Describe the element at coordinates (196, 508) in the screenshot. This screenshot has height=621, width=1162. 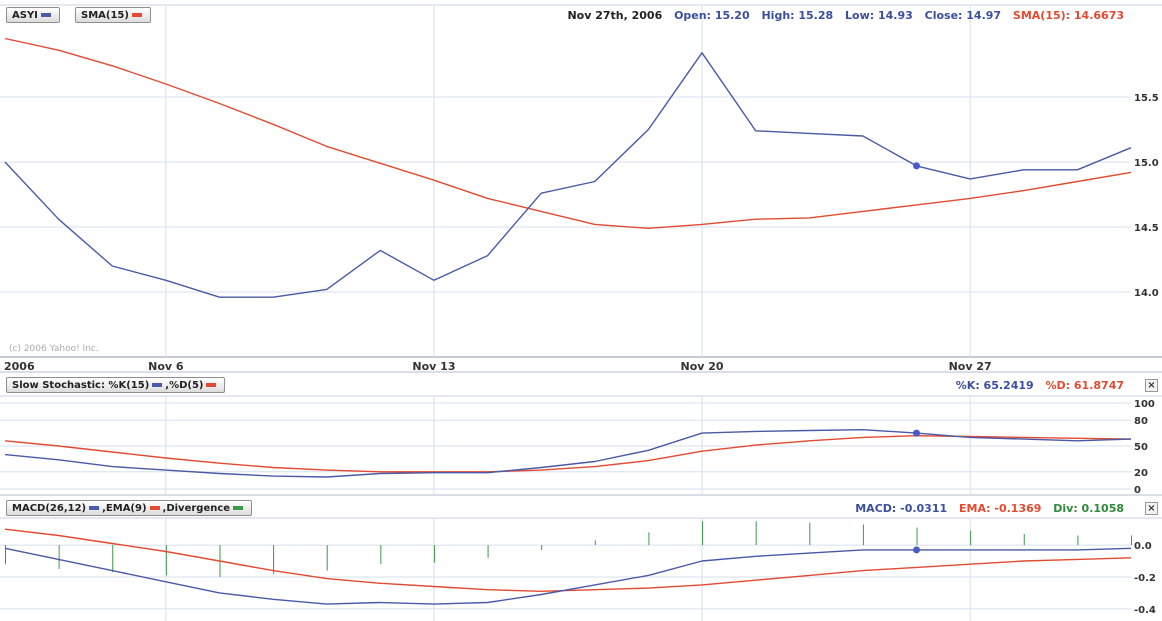
I see `macd-div-label: ,Divergence` at that location.